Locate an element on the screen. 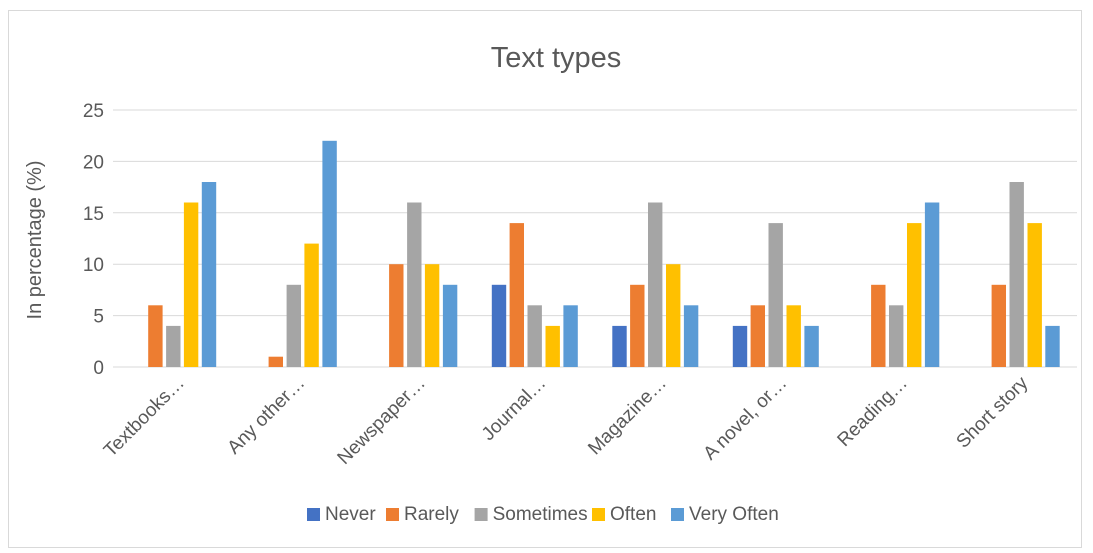 The image size is (1093, 553). y-tick-label: 25 is located at coordinates (93, 111).